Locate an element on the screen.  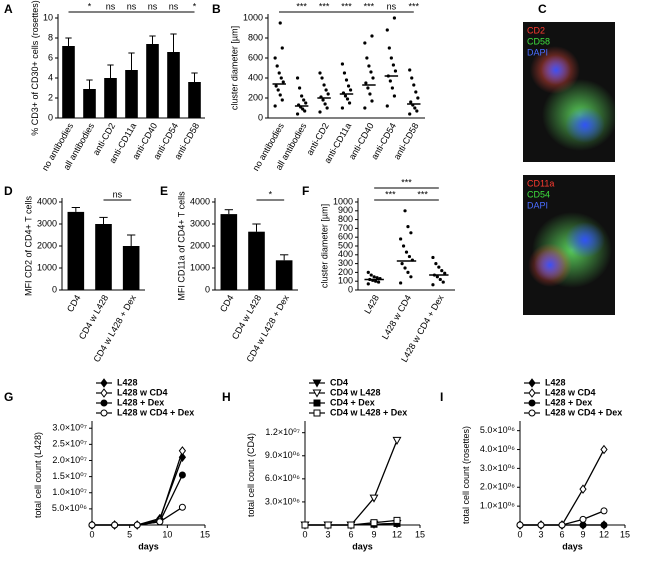
y-tick-label: 6.0×10⁰⁶ is located at coordinates (282, 478).